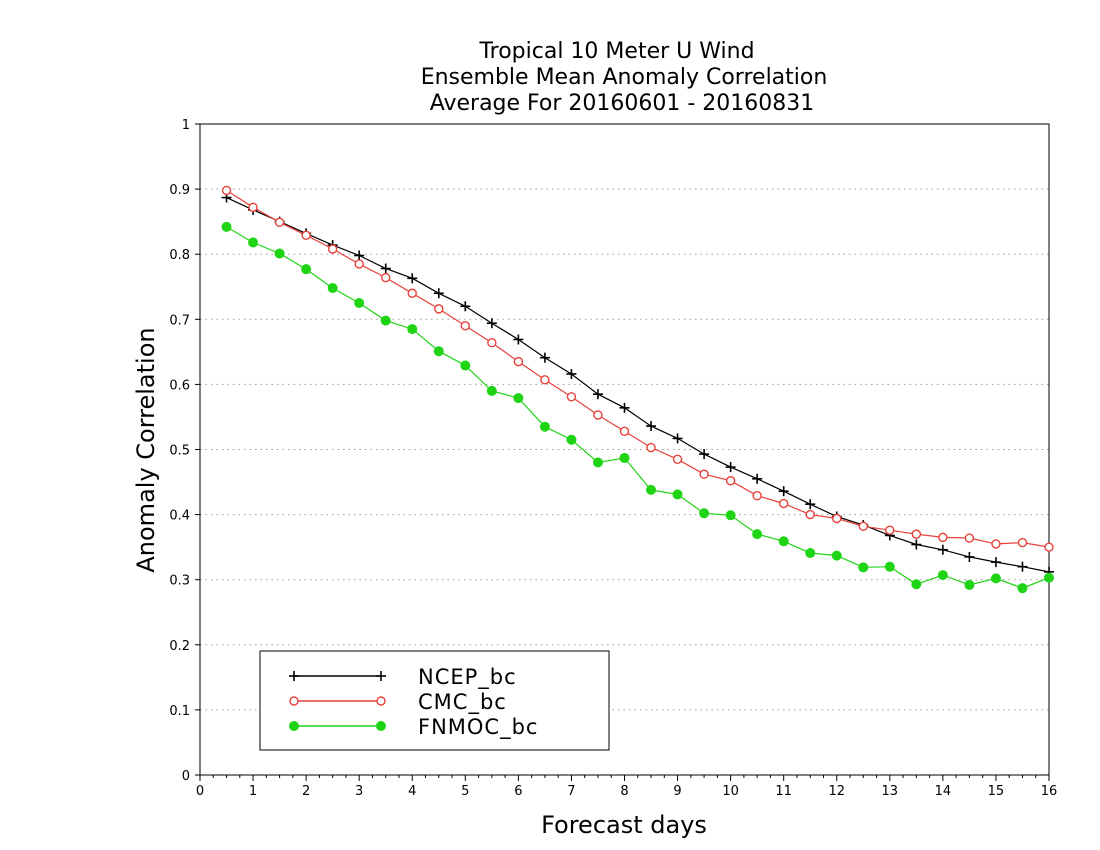 The height and width of the screenshot is (850, 1100). What do you see at coordinates (467, 677) in the screenshot?
I see `legend-label: NCEP_bc` at bounding box center [467, 677].